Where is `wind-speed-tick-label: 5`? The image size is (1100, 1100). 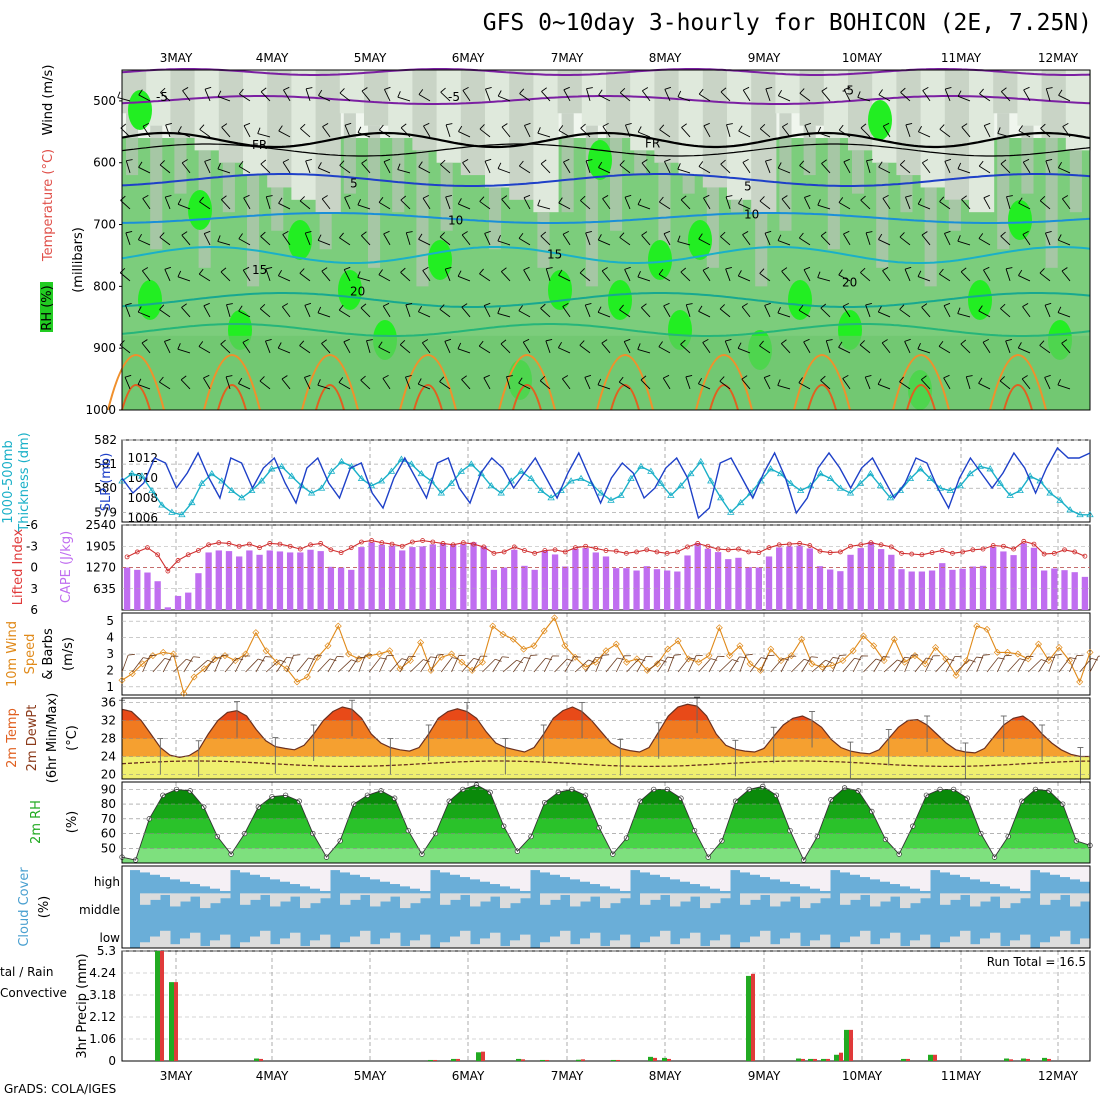 wind-speed-tick-label: 5 is located at coordinates (110, 621).